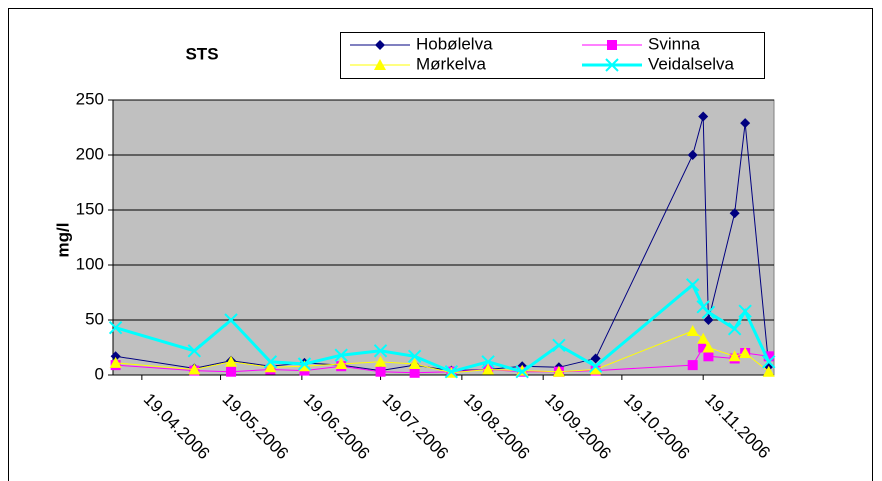 Image resolution: width=882 pixels, height=481 pixels. What do you see at coordinates (90, 98) in the screenshot?
I see `y-tick-label: 250` at bounding box center [90, 98].